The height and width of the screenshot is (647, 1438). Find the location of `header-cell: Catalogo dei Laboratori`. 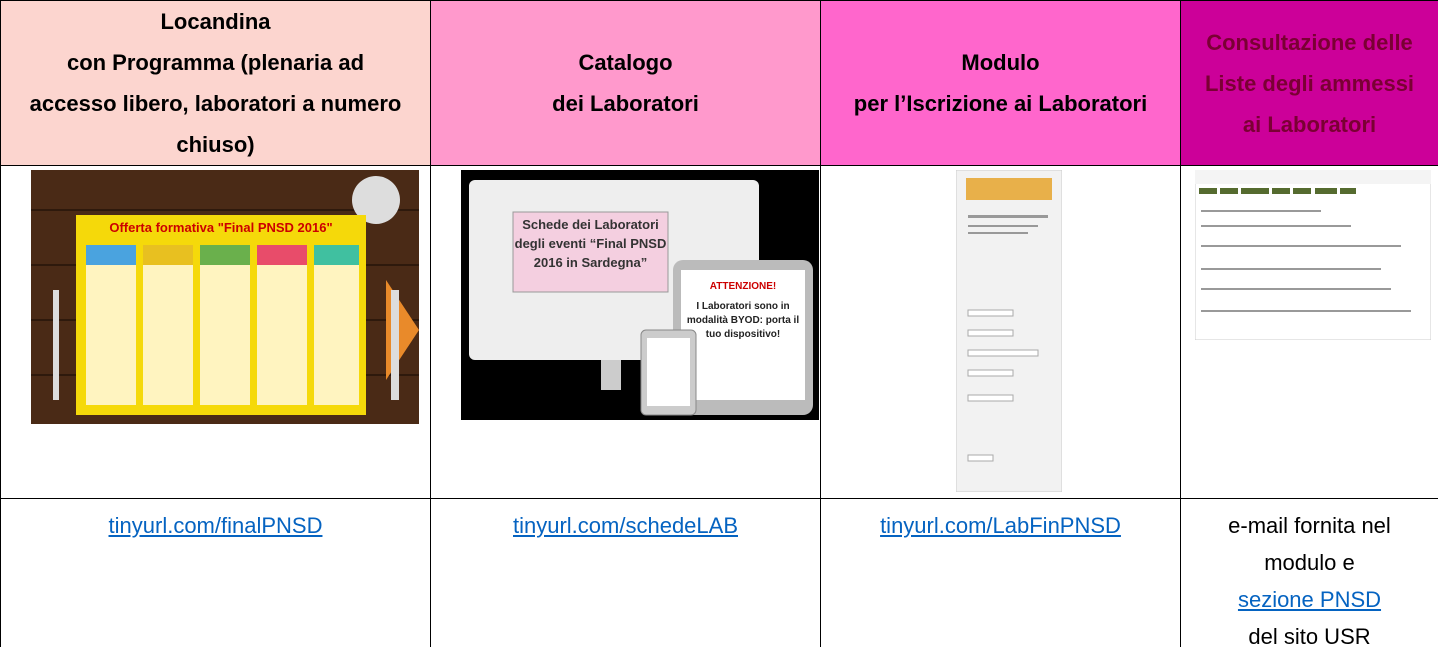

header-cell: Catalogo dei Laboratori is located at coordinates (625, 83).